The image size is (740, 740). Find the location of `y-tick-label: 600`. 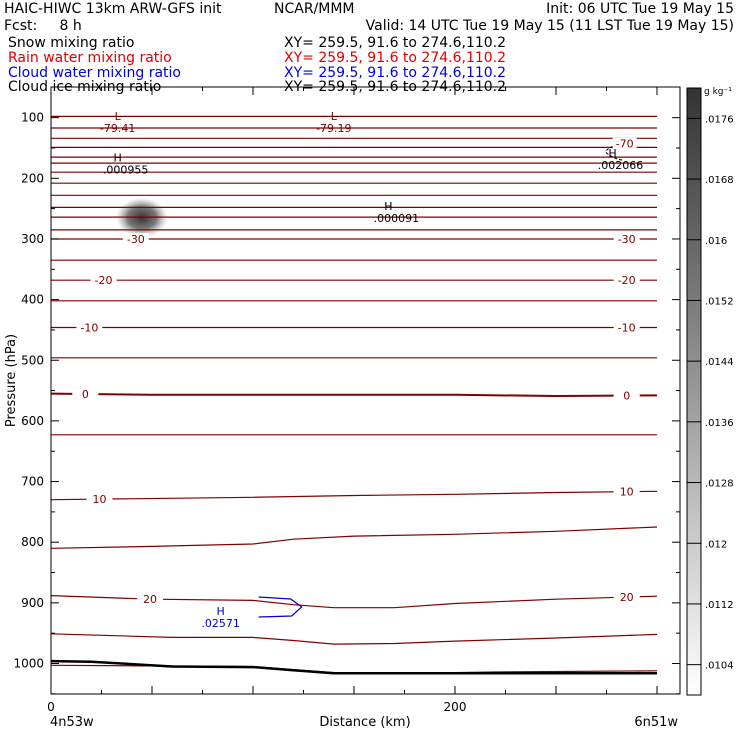

y-tick-label: 600 is located at coordinates (32, 421).